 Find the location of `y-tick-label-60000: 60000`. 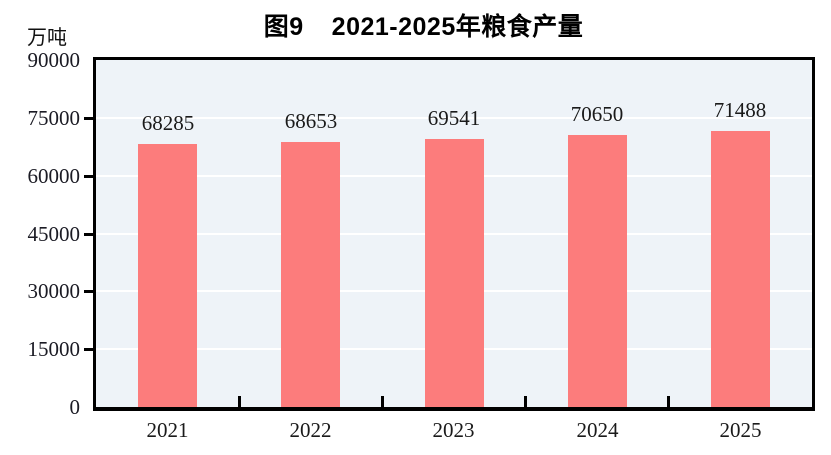

y-tick-label-60000: 60000 is located at coordinates (54, 176).